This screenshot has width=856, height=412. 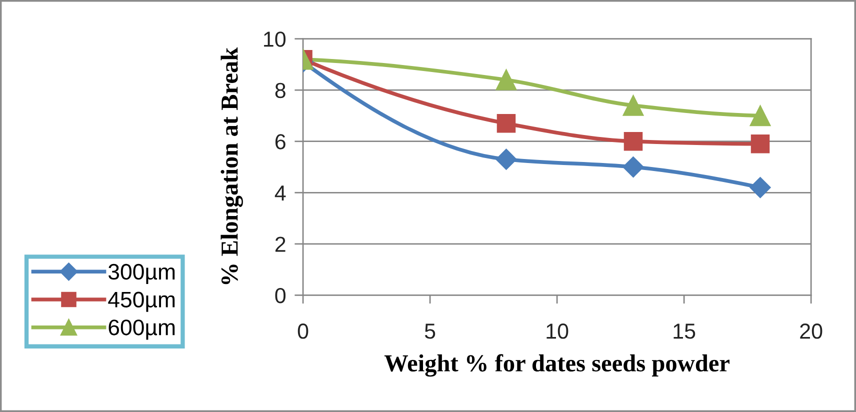 What do you see at coordinates (141, 302) in the screenshot?
I see `legend-label: 450µm` at bounding box center [141, 302].